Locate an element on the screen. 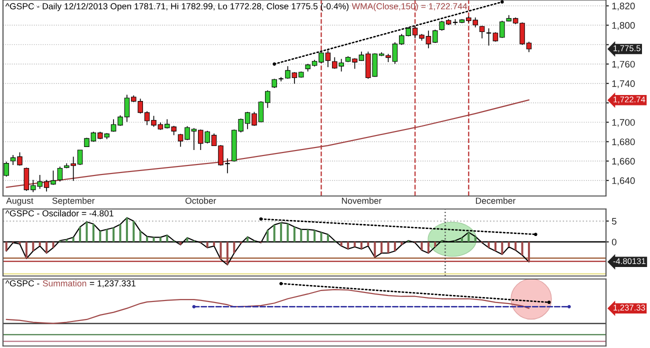  text: Summation is located at coordinates (64, 283).